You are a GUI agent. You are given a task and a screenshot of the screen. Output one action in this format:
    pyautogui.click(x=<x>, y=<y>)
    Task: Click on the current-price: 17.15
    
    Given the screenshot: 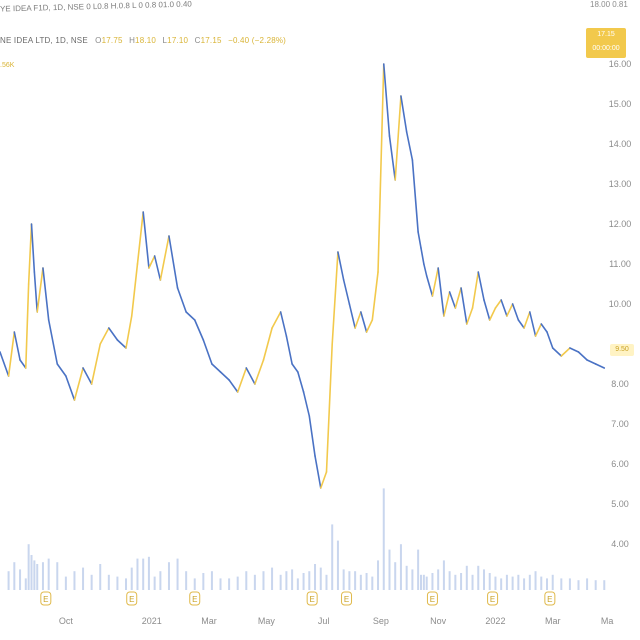 What is the action you would take?
    pyautogui.click(x=606, y=34)
    